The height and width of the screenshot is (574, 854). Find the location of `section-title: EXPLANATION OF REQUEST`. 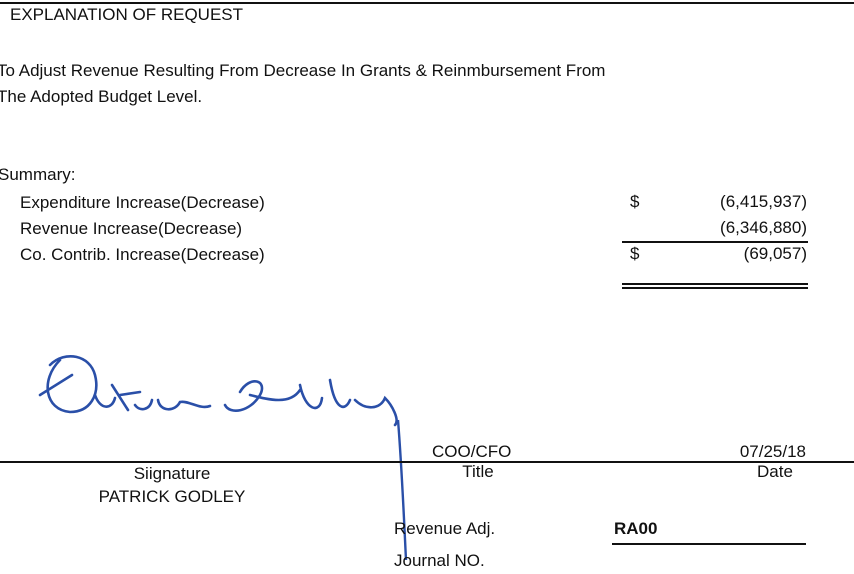

section-title: EXPLANATION OF REQUEST is located at coordinates (127, 14).